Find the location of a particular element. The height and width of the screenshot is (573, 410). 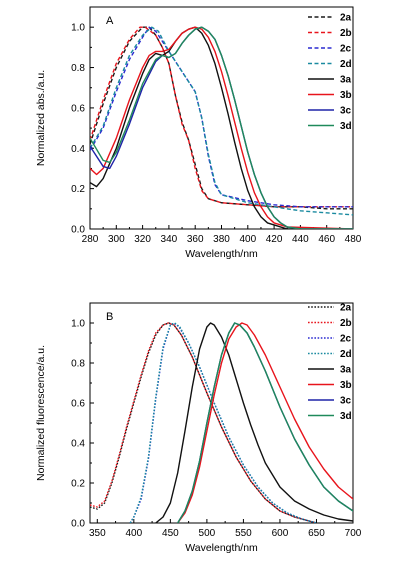

x-tick-label: 300 is located at coordinates (116, 239).